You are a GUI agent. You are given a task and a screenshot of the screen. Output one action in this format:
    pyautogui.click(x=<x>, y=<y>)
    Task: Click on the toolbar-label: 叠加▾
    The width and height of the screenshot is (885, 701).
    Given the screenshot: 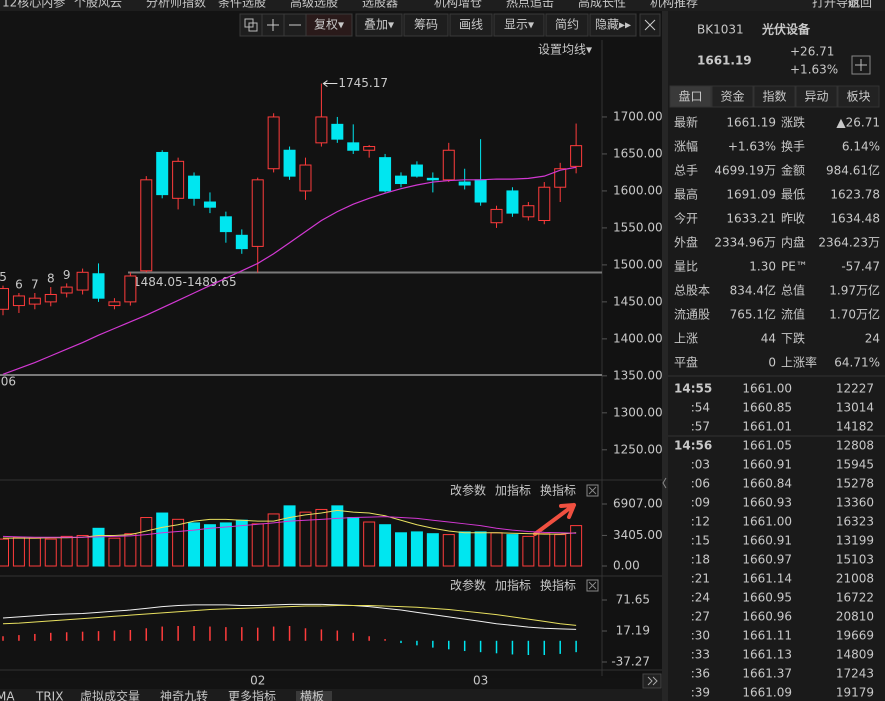 What is the action you would take?
    pyautogui.click(x=379, y=25)
    